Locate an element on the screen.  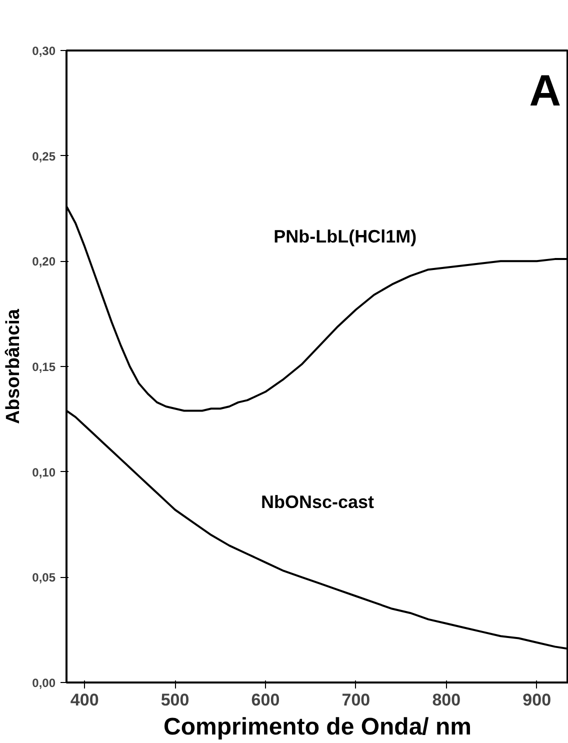
x-tick-label: 500 is located at coordinates (175, 700).